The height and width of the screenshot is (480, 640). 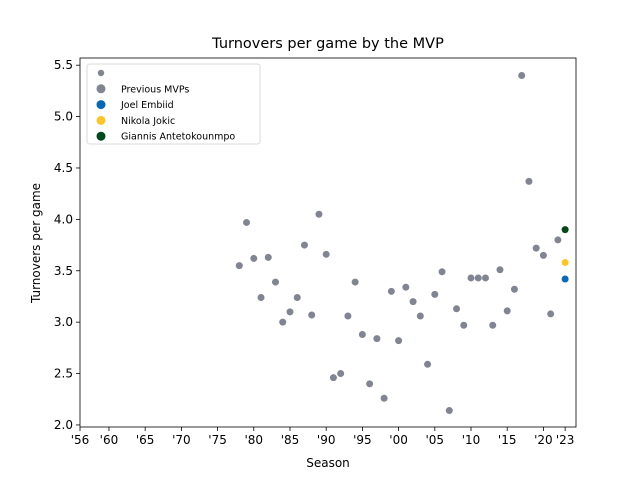 What do you see at coordinates (63, 271) in the screenshot?
I see `y-tick-label: 3.5` at bounding box center [63, 271].